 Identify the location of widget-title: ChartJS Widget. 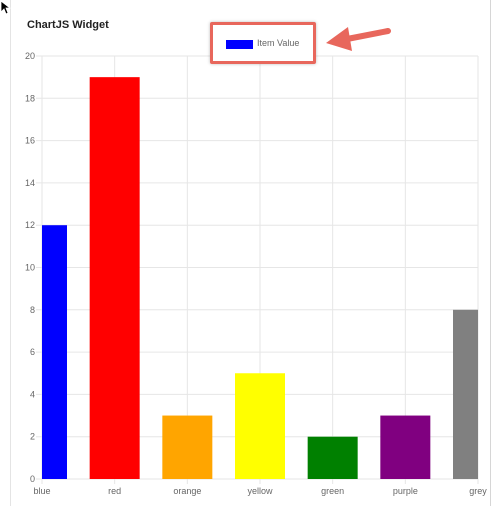
(68, 25).